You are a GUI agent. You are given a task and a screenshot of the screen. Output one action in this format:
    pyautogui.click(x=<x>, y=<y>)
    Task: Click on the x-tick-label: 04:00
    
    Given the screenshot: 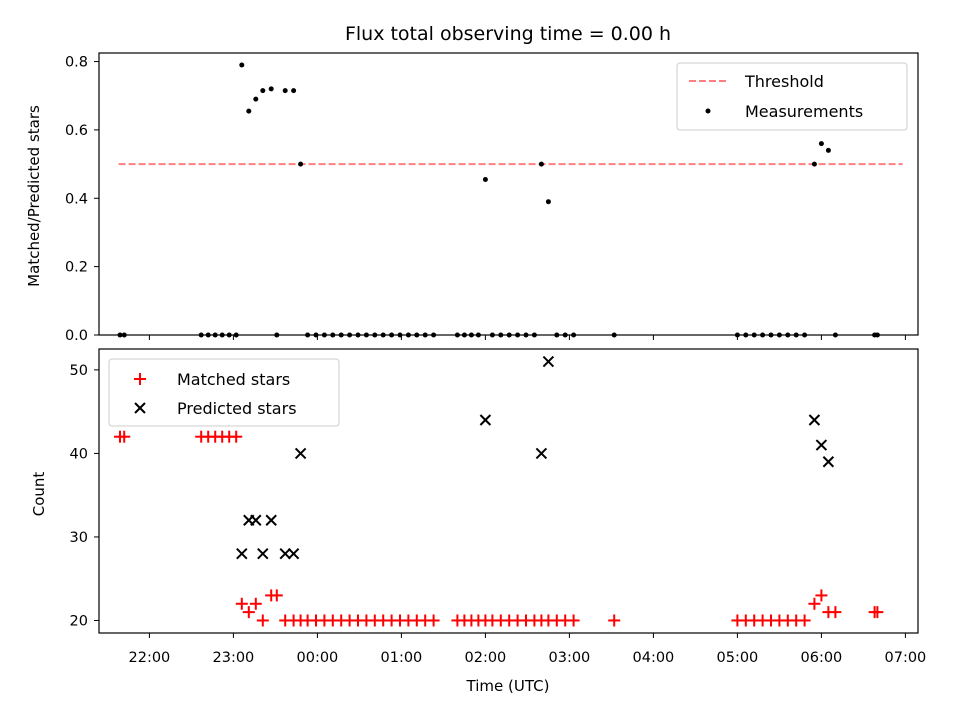 What is the action you would take?
    pyautogui.click(x=654, y=658)
    